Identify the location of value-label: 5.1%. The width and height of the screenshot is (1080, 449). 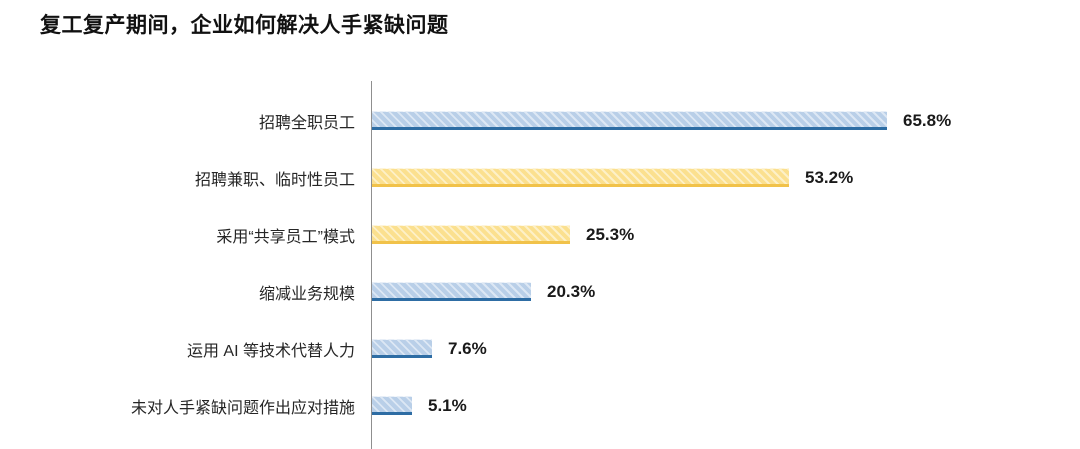
(447, 405).